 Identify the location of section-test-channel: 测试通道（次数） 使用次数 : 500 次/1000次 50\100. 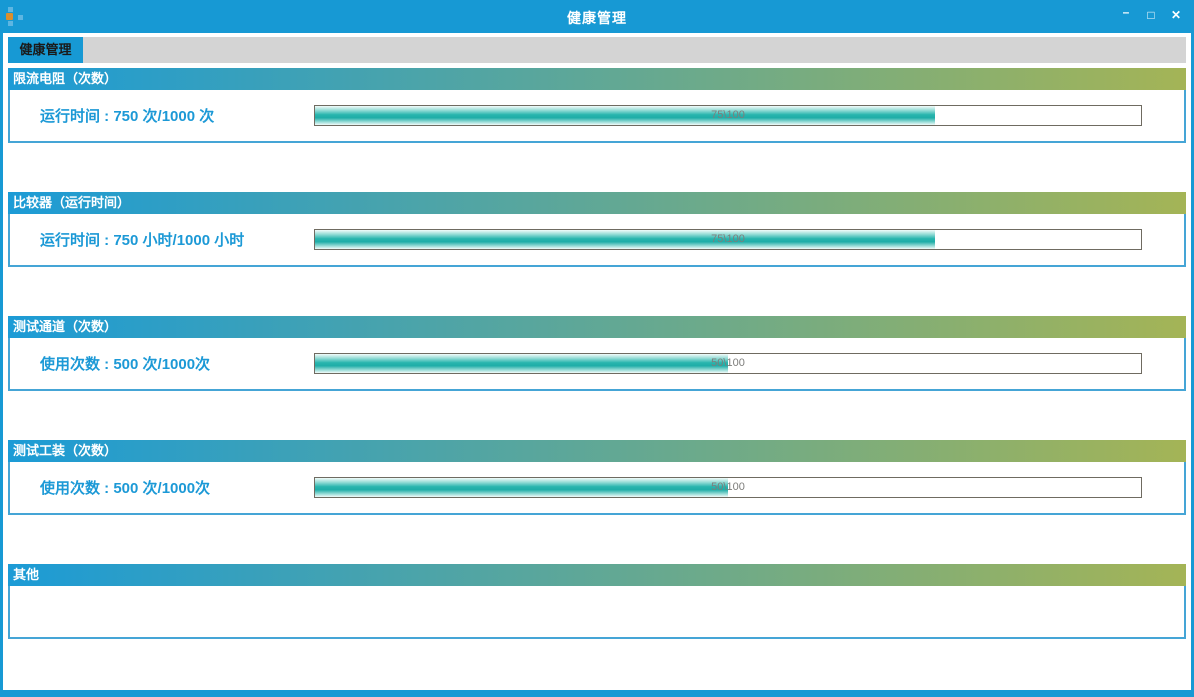
(597, 353).